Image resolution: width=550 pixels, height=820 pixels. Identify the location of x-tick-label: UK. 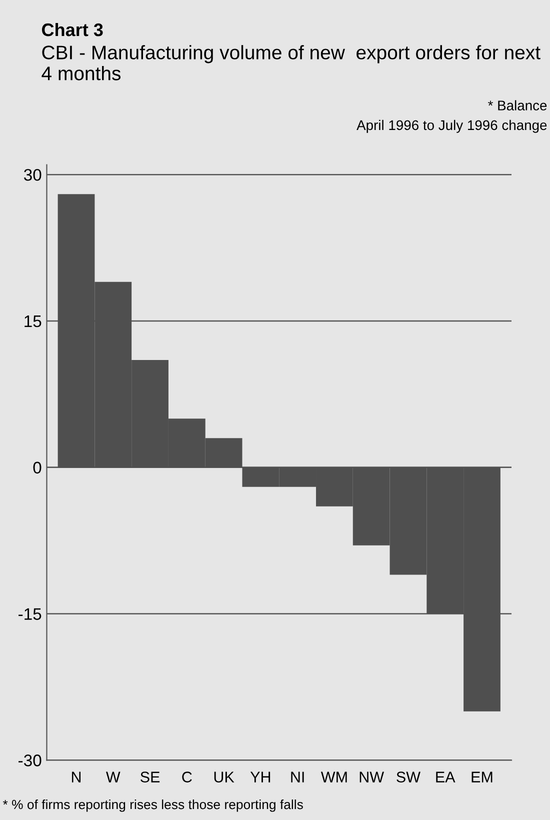
(224, 777).